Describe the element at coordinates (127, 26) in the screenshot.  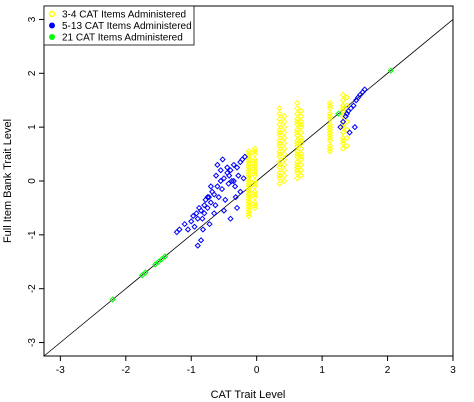
I see `legend-label-5-13: 5-13 CAT Items Administered` at that location.